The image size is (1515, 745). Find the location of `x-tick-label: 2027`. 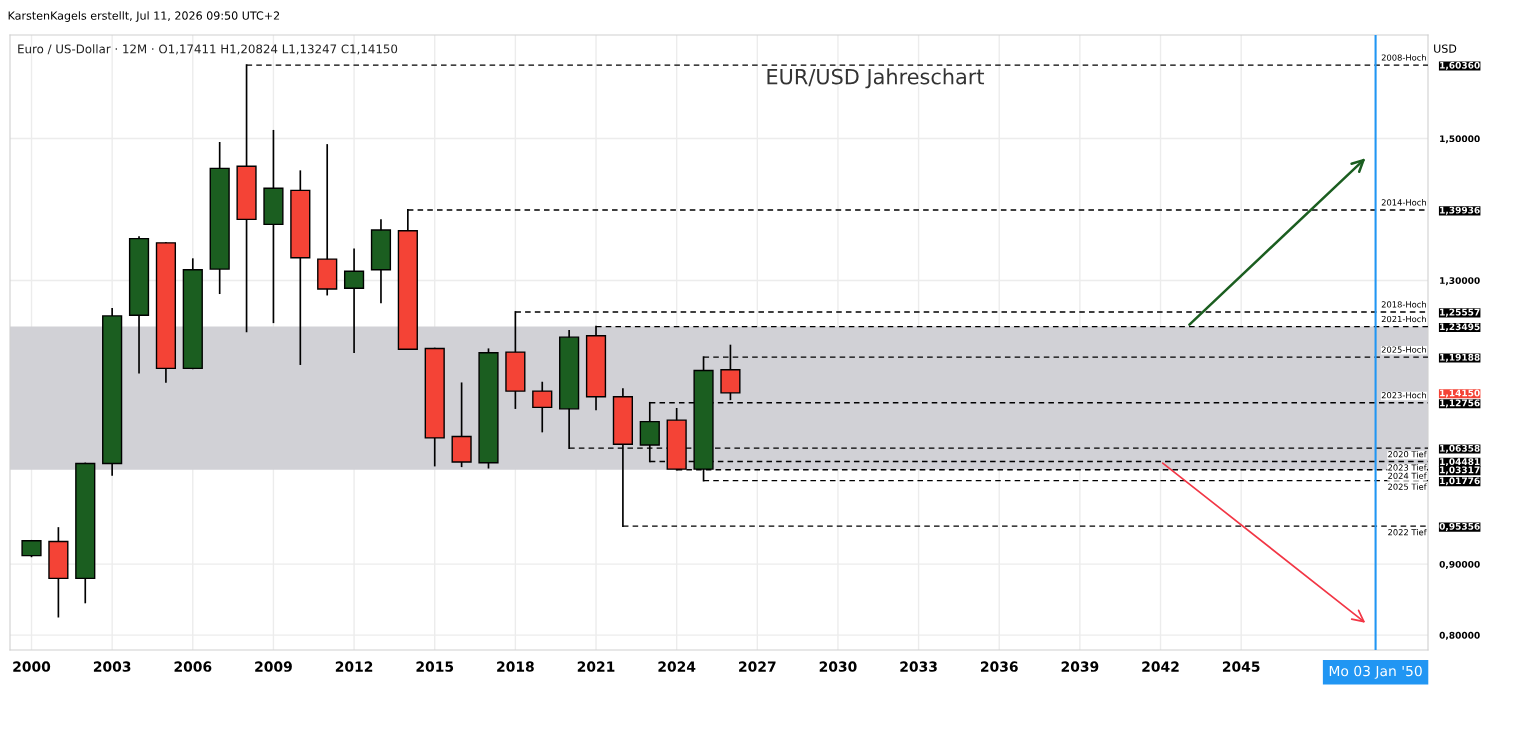

x-tick-label: 2027 is located at coordinates (757, 666).